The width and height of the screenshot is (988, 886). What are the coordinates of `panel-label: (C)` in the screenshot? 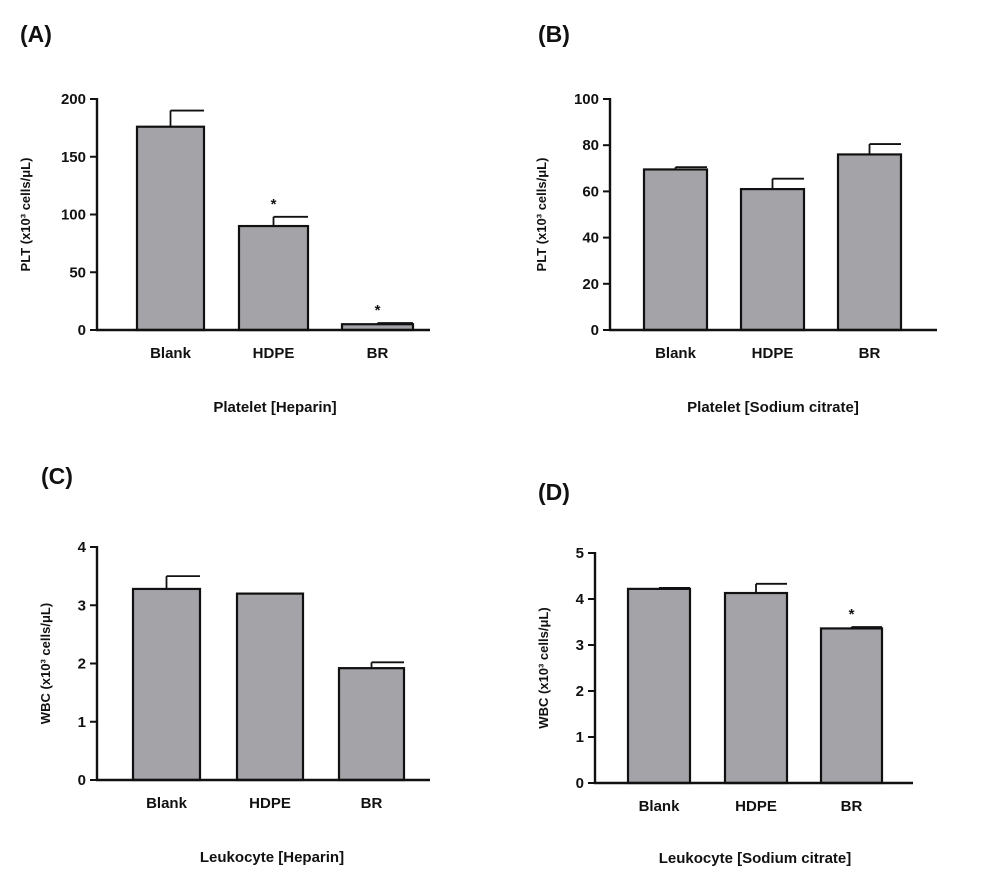 It's located at (57, 476).